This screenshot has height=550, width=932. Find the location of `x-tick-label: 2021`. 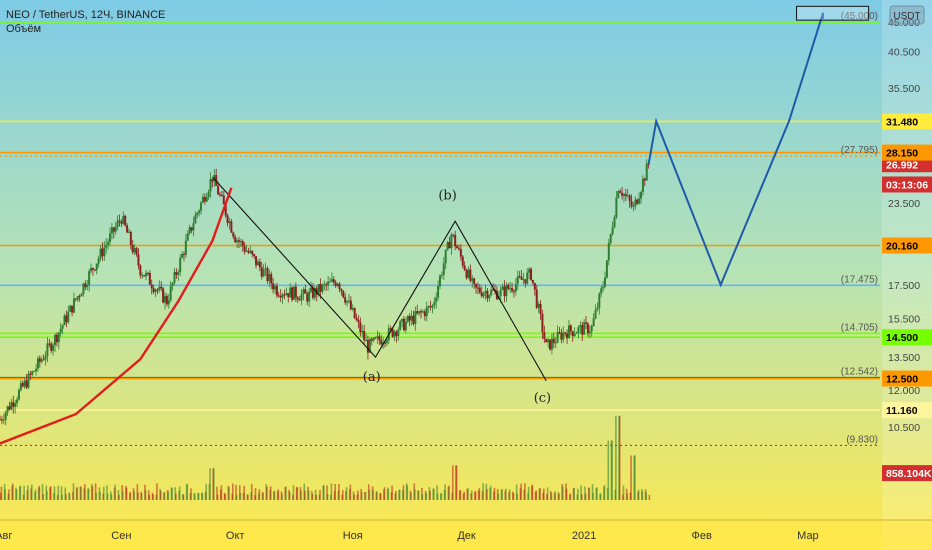

x-tick-label: 2021 is located at coordinates (584, 536).